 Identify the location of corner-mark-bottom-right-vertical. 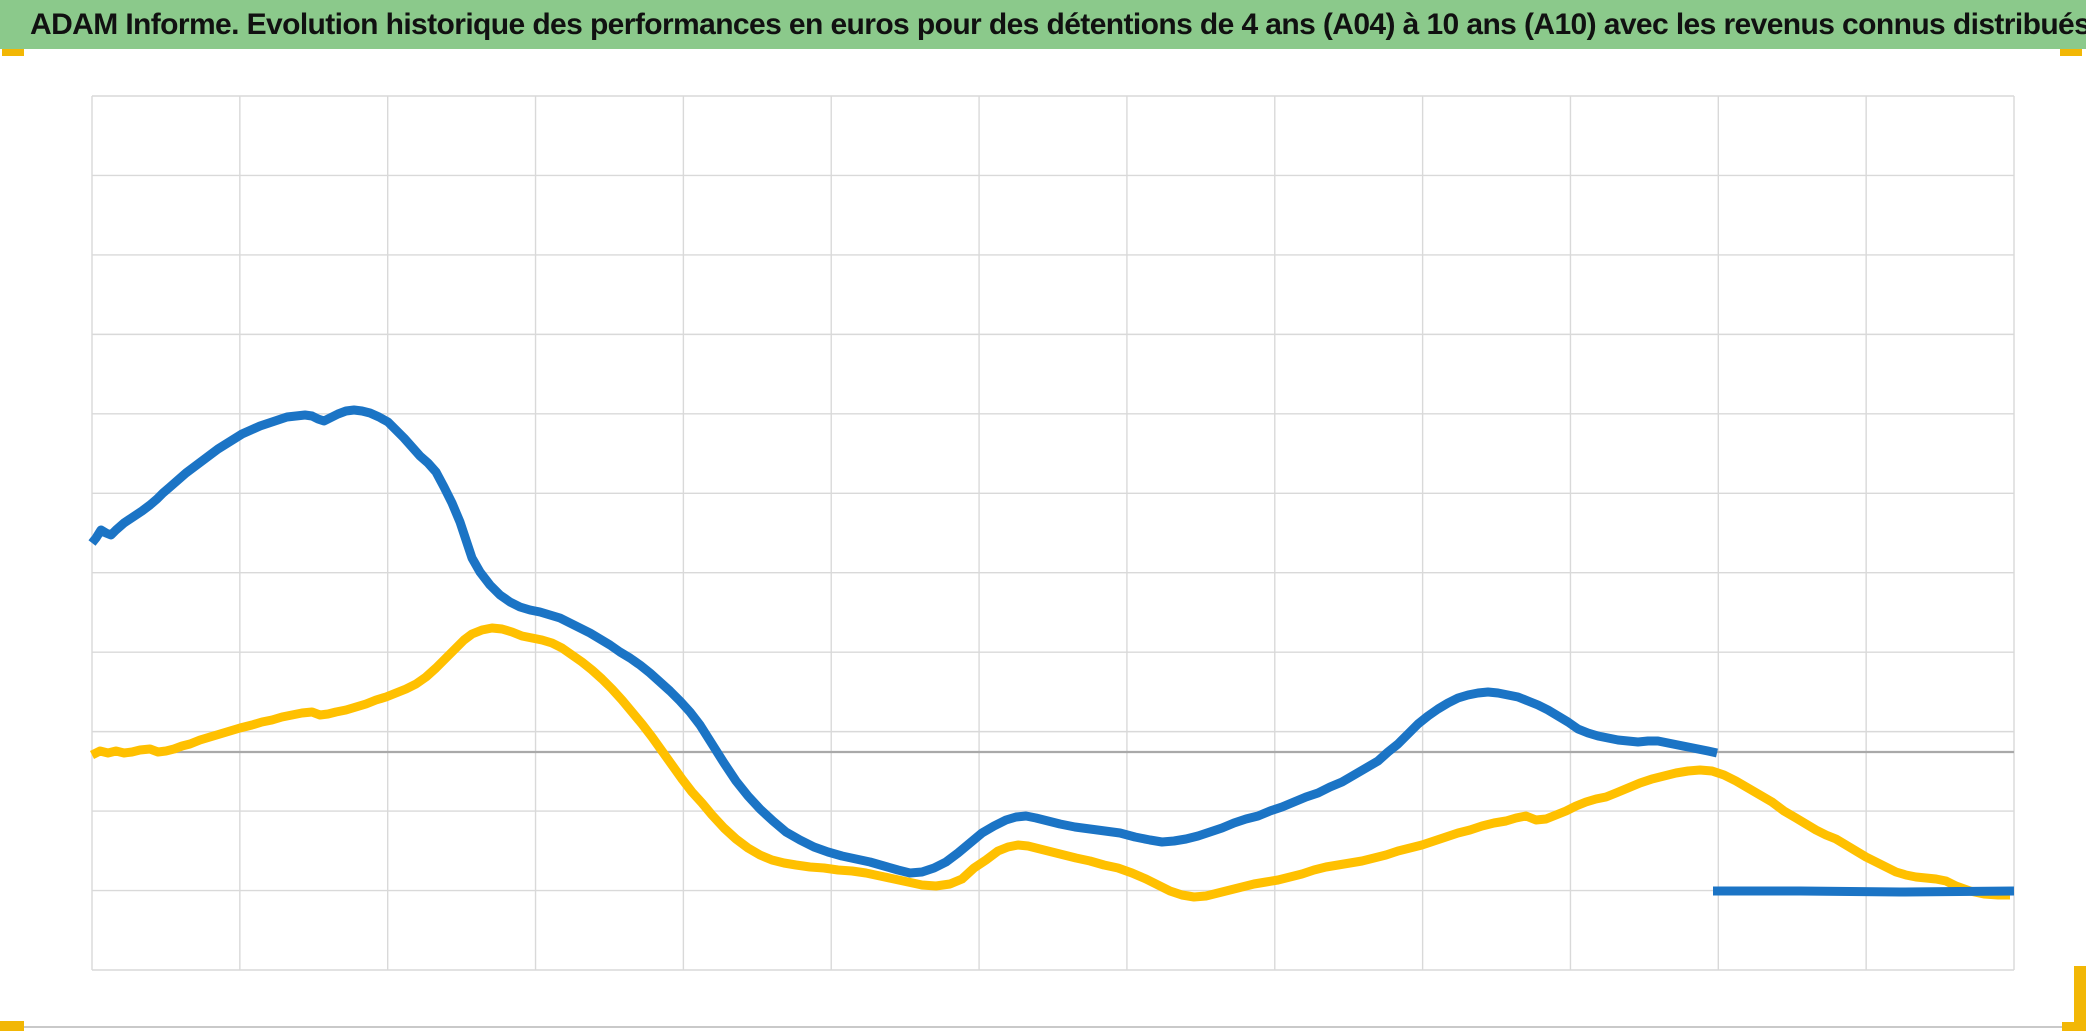
(2080, 998).